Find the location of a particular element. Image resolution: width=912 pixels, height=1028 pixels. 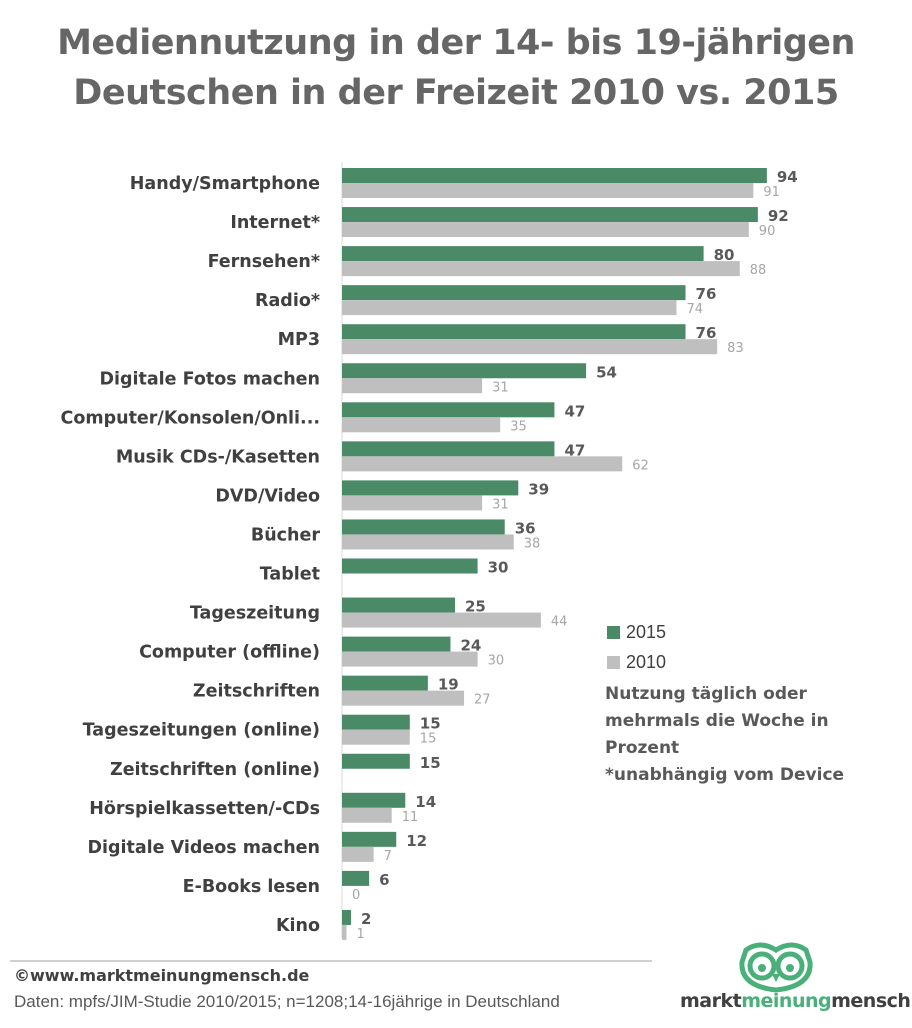

category-label: Digitale Videos machen is located at coordinates (203, 848).